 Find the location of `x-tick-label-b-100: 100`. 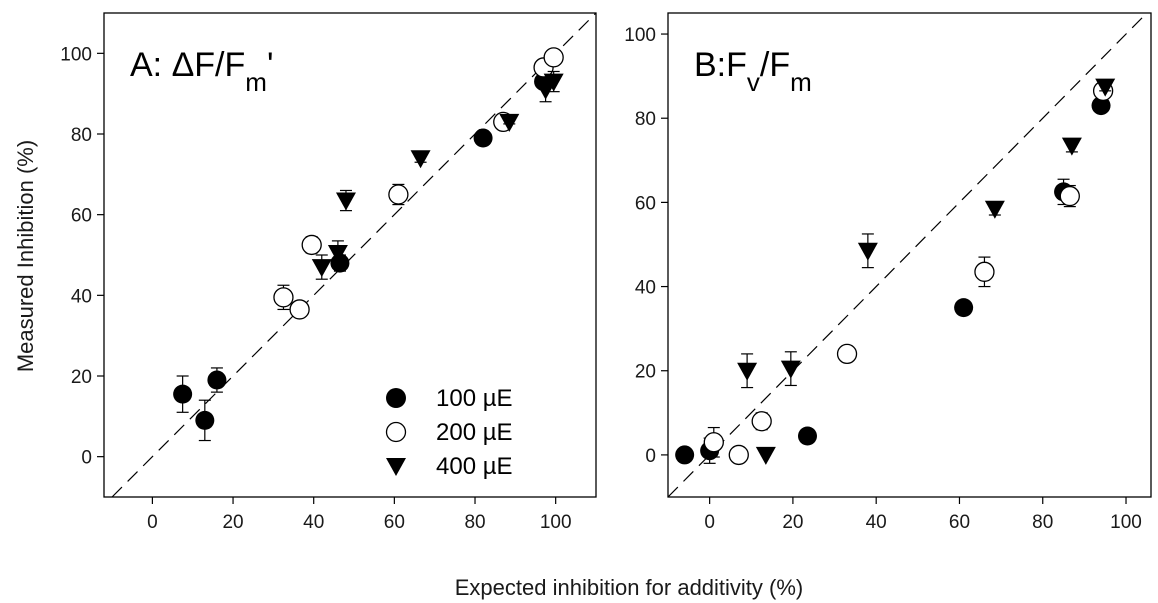

x-tick-label-b-100: 100 is located at coordinates (1126, 522).